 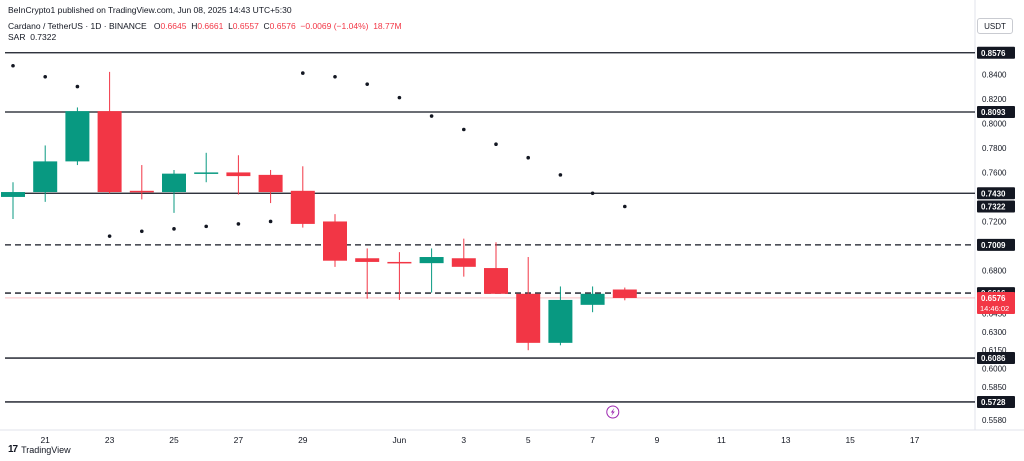 What do you see at coordinates (721, 440) in the screenshot?
I see `x-tick-label: 11` at bounding box center [721, 440].